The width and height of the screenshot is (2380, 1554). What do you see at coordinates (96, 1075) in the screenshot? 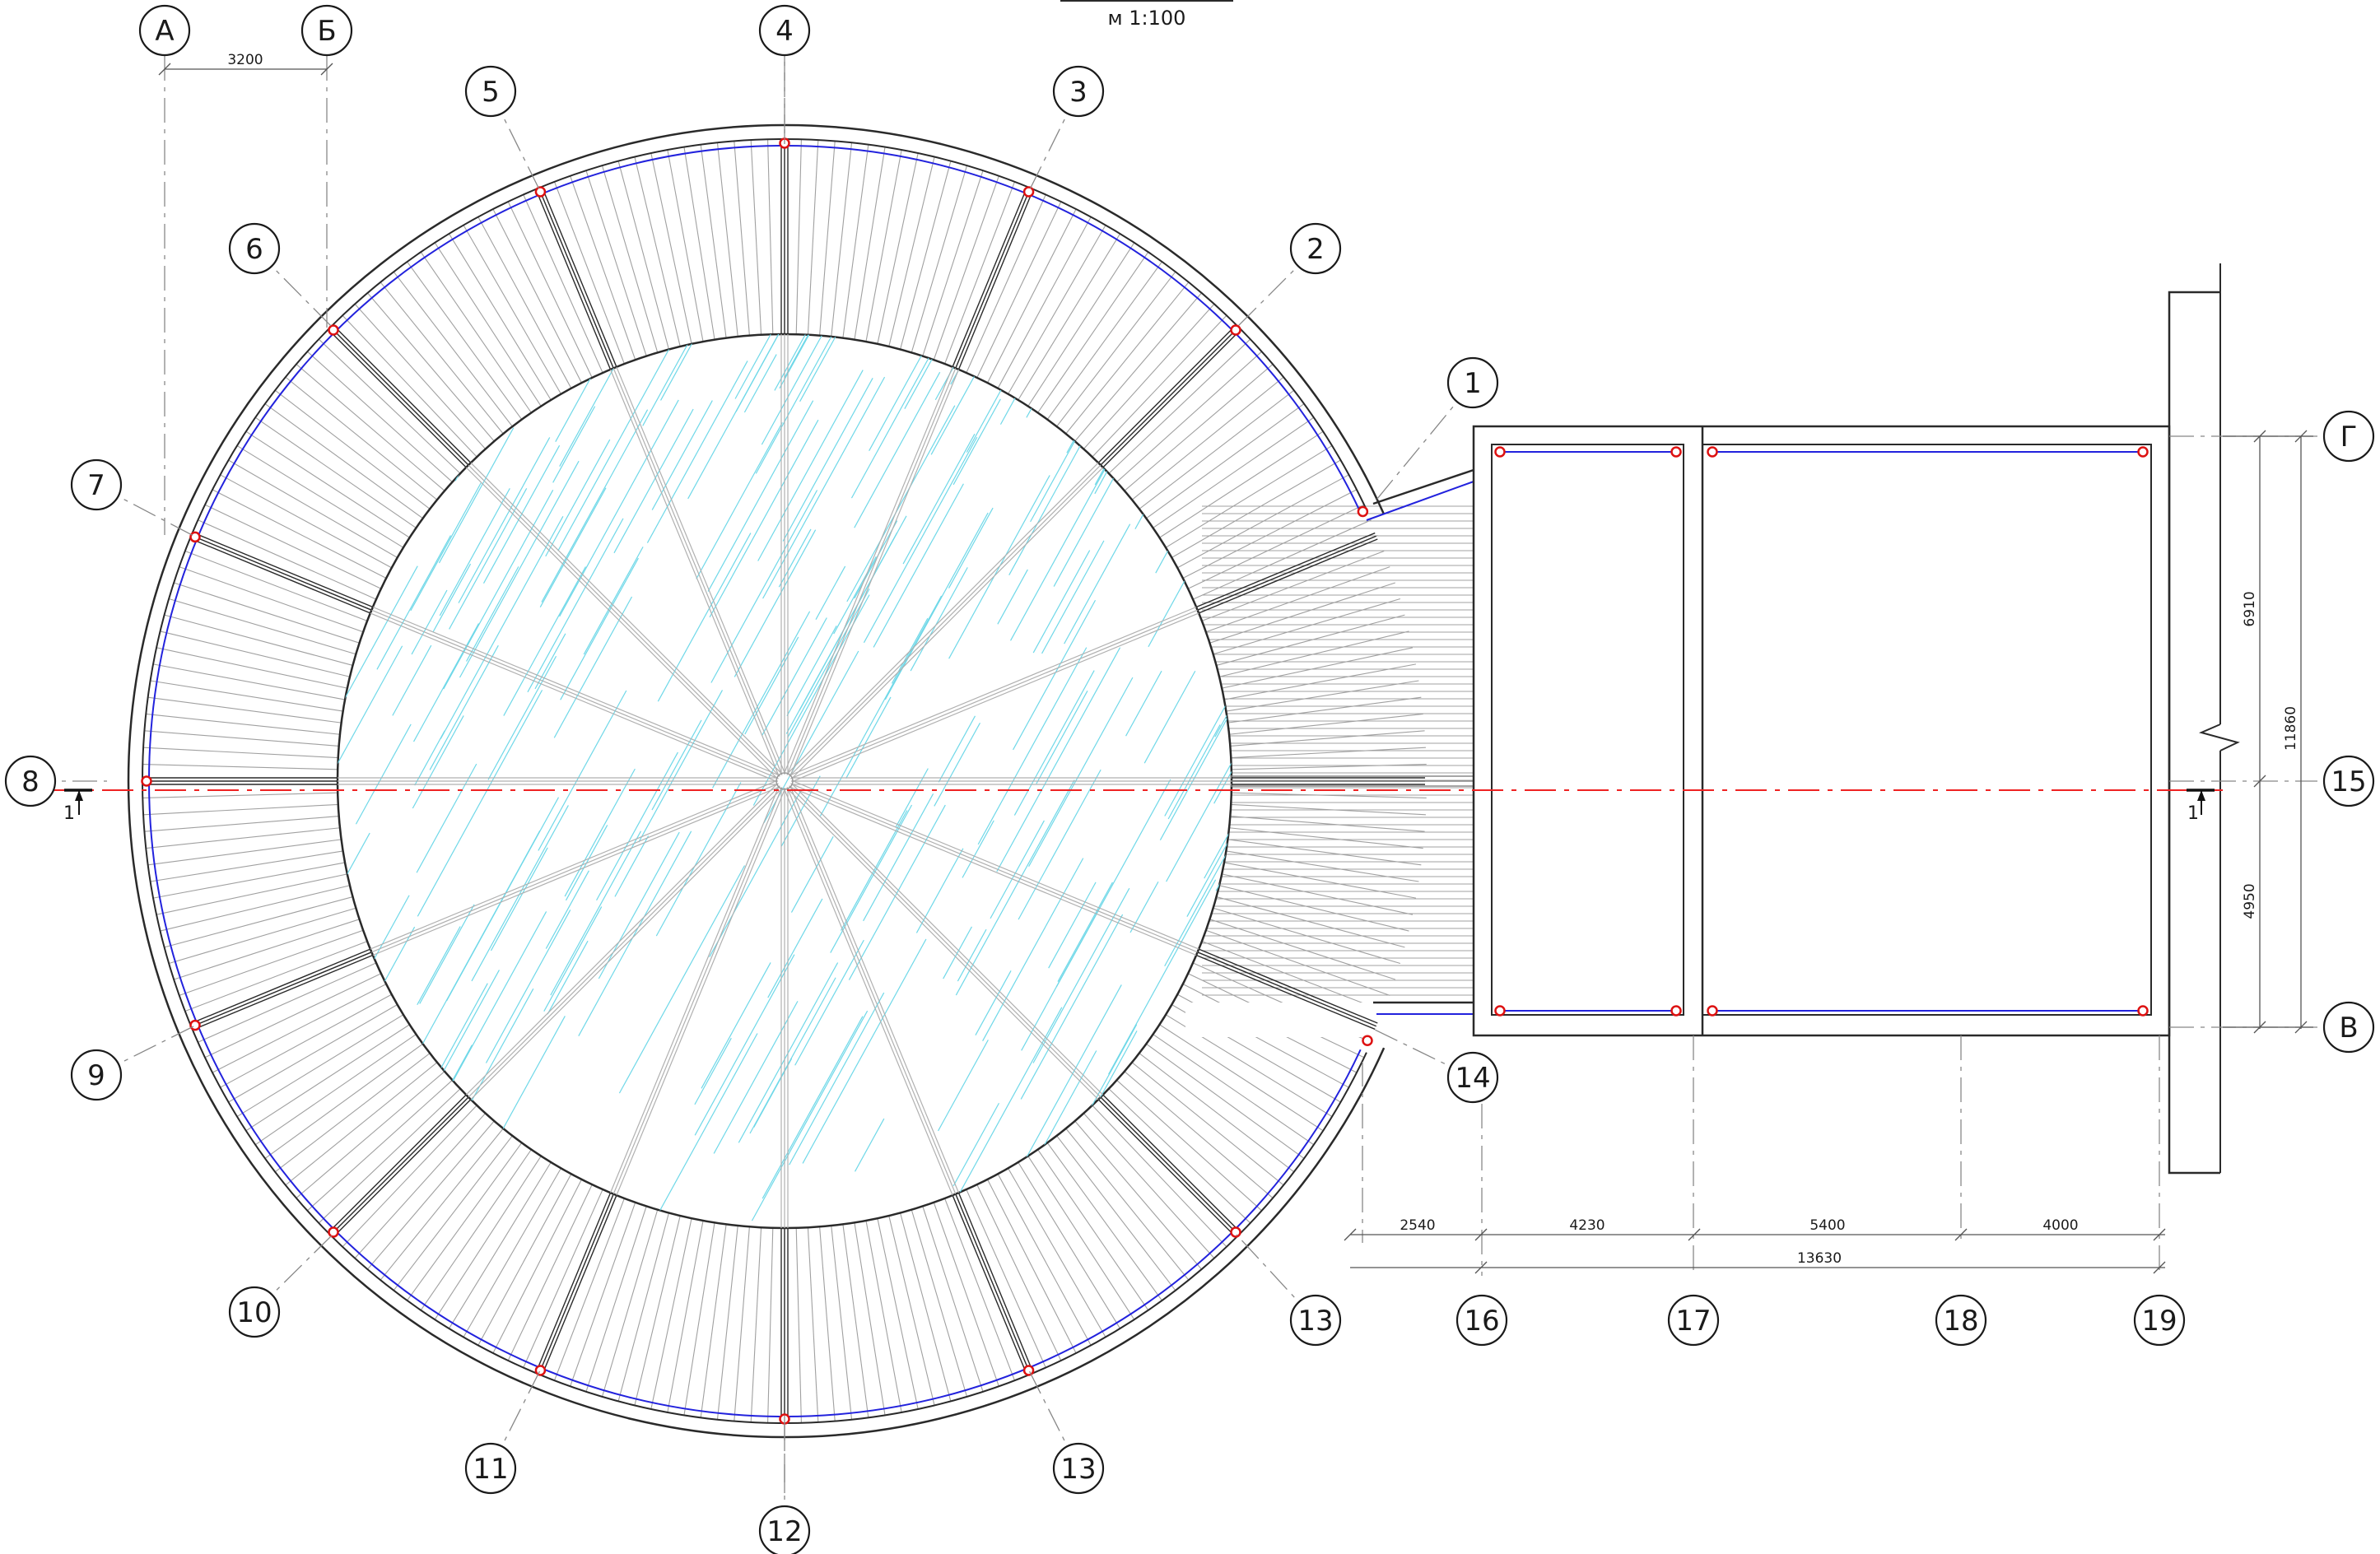
I see `axis-9-label: 9` at bounding box center [96, 1075].